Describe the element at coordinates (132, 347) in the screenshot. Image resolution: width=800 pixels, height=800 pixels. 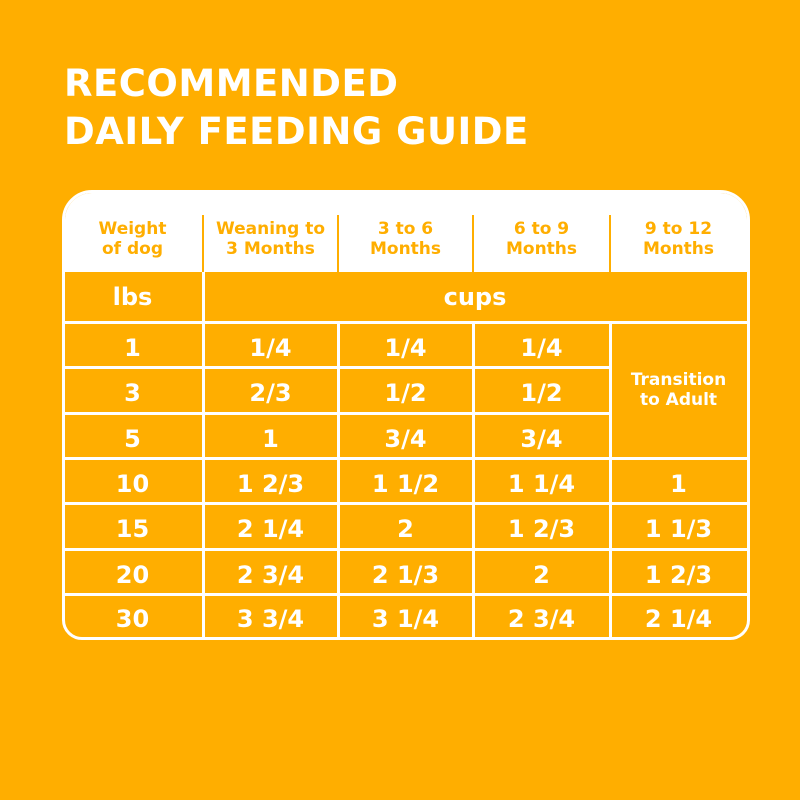
I see `weight-cell: 1` at that location.